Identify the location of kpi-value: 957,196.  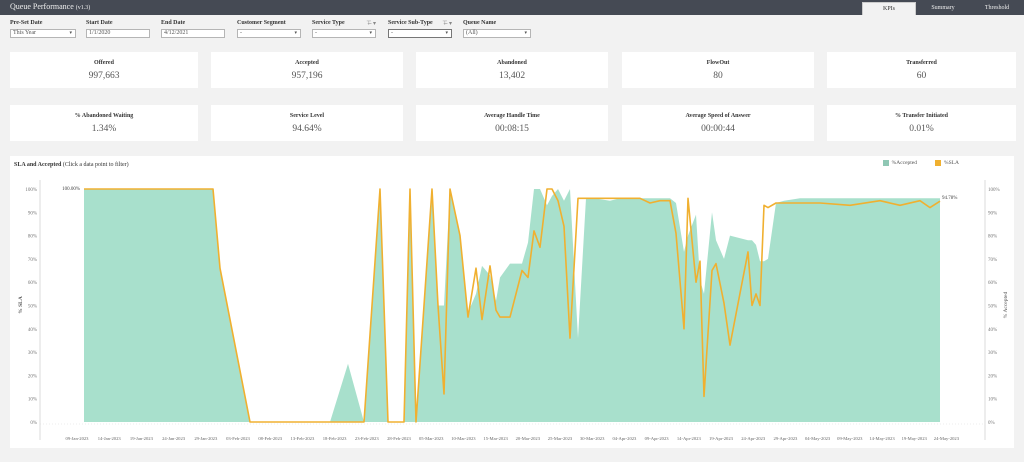
(307, 76).